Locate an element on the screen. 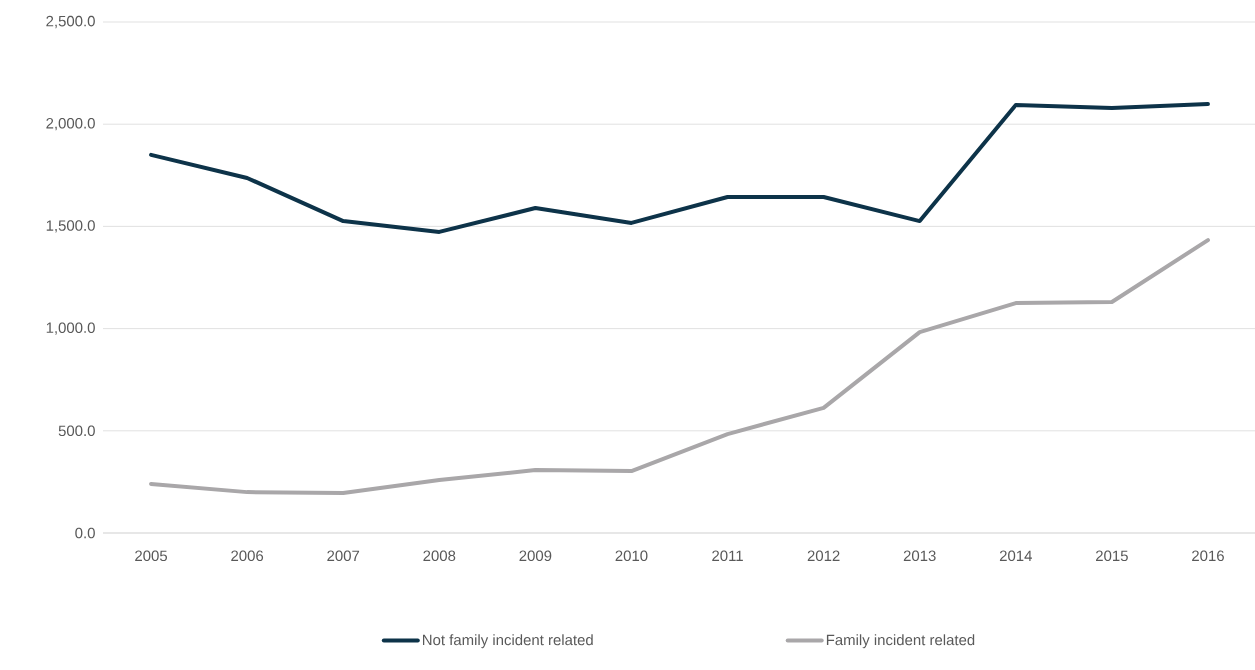  x-tick-label: 2015 is located at coordinates (1112, 556).